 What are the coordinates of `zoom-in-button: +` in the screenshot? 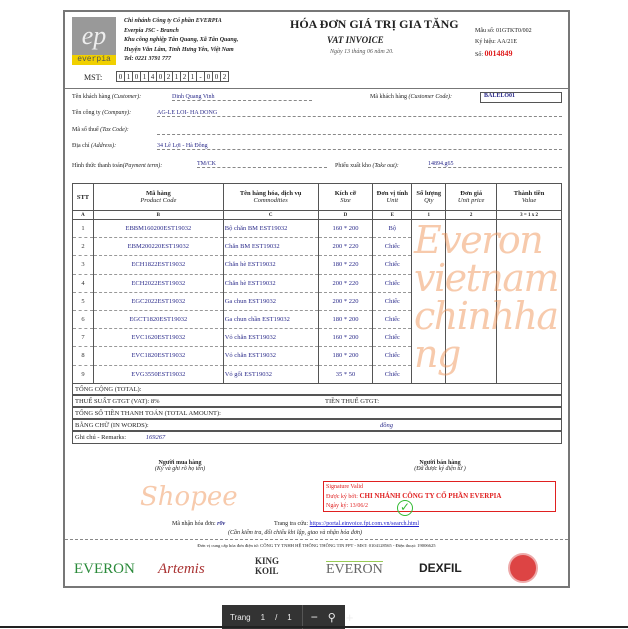 It's located at (349, 617).